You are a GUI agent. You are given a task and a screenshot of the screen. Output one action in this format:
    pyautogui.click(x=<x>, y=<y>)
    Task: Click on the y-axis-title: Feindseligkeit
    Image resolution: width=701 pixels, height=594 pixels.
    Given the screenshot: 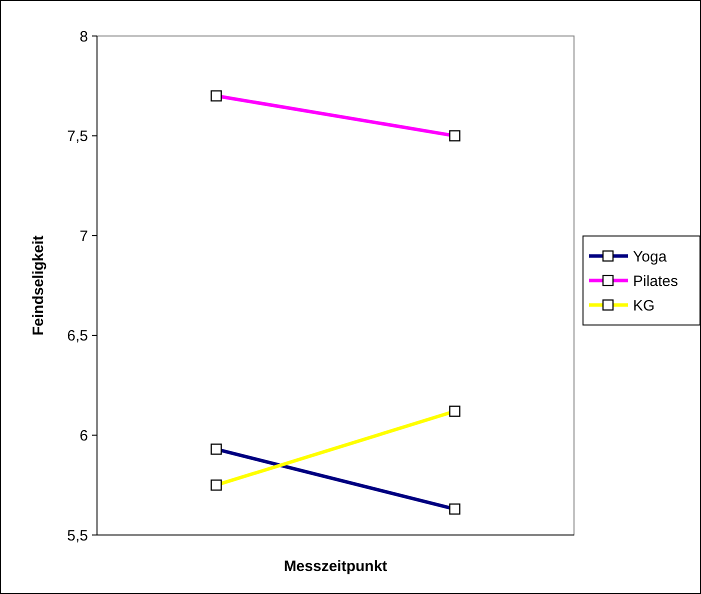 What is the action you would take?
    pyautogui.click(x=38, y=285)
    